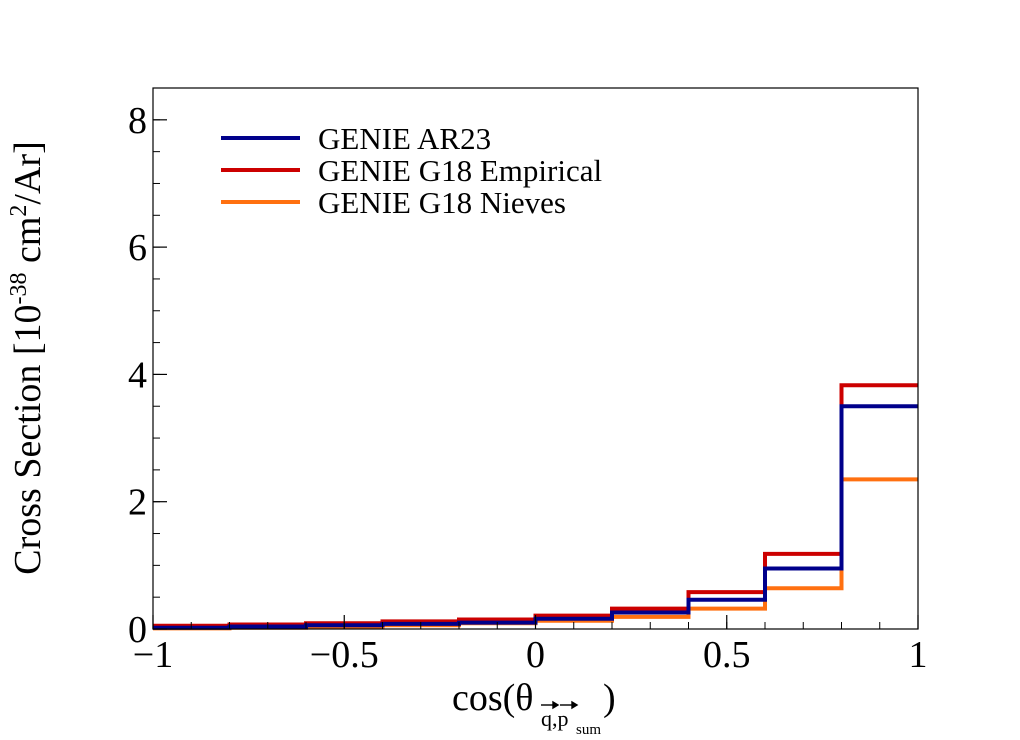 Image resolution: width=1020 pixels, height=740 pixels. What do you see at coordinates (28, 245) in the screenshot?
I see `y-axis-title-middle: cm` at bounding box center [28, 245].